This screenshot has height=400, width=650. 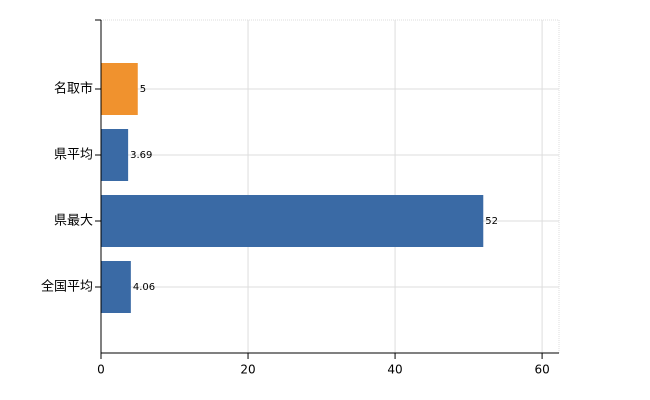 I want to click on value-label: 5, so click(x=143, y=89).